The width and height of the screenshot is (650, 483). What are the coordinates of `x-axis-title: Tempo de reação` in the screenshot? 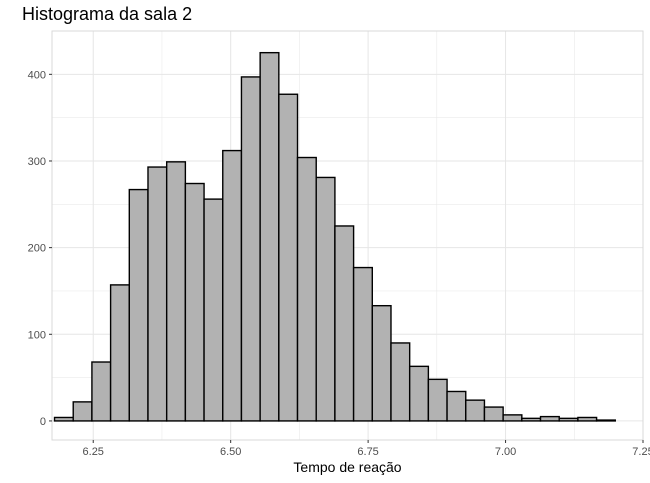 It's located at (347, 467).